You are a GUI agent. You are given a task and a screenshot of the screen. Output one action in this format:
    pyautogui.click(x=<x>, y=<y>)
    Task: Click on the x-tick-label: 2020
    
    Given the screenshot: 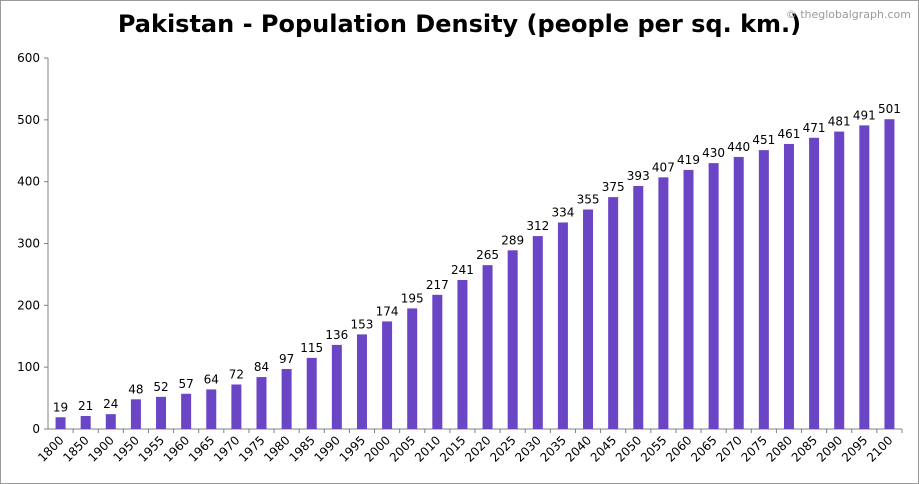 What is the action you would take?
    pyautogui.click(x=477, y=448)
    